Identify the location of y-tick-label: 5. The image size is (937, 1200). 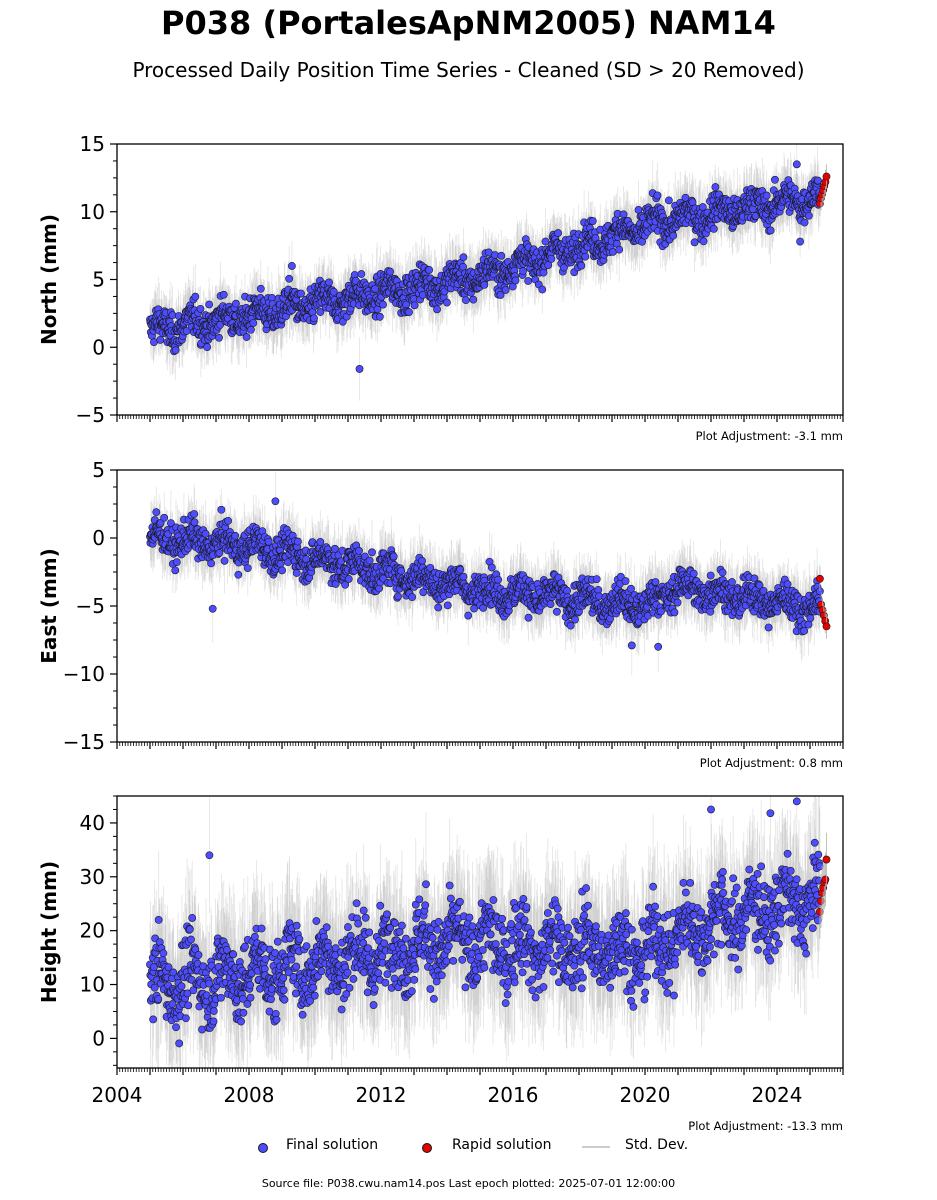
(98, 280).